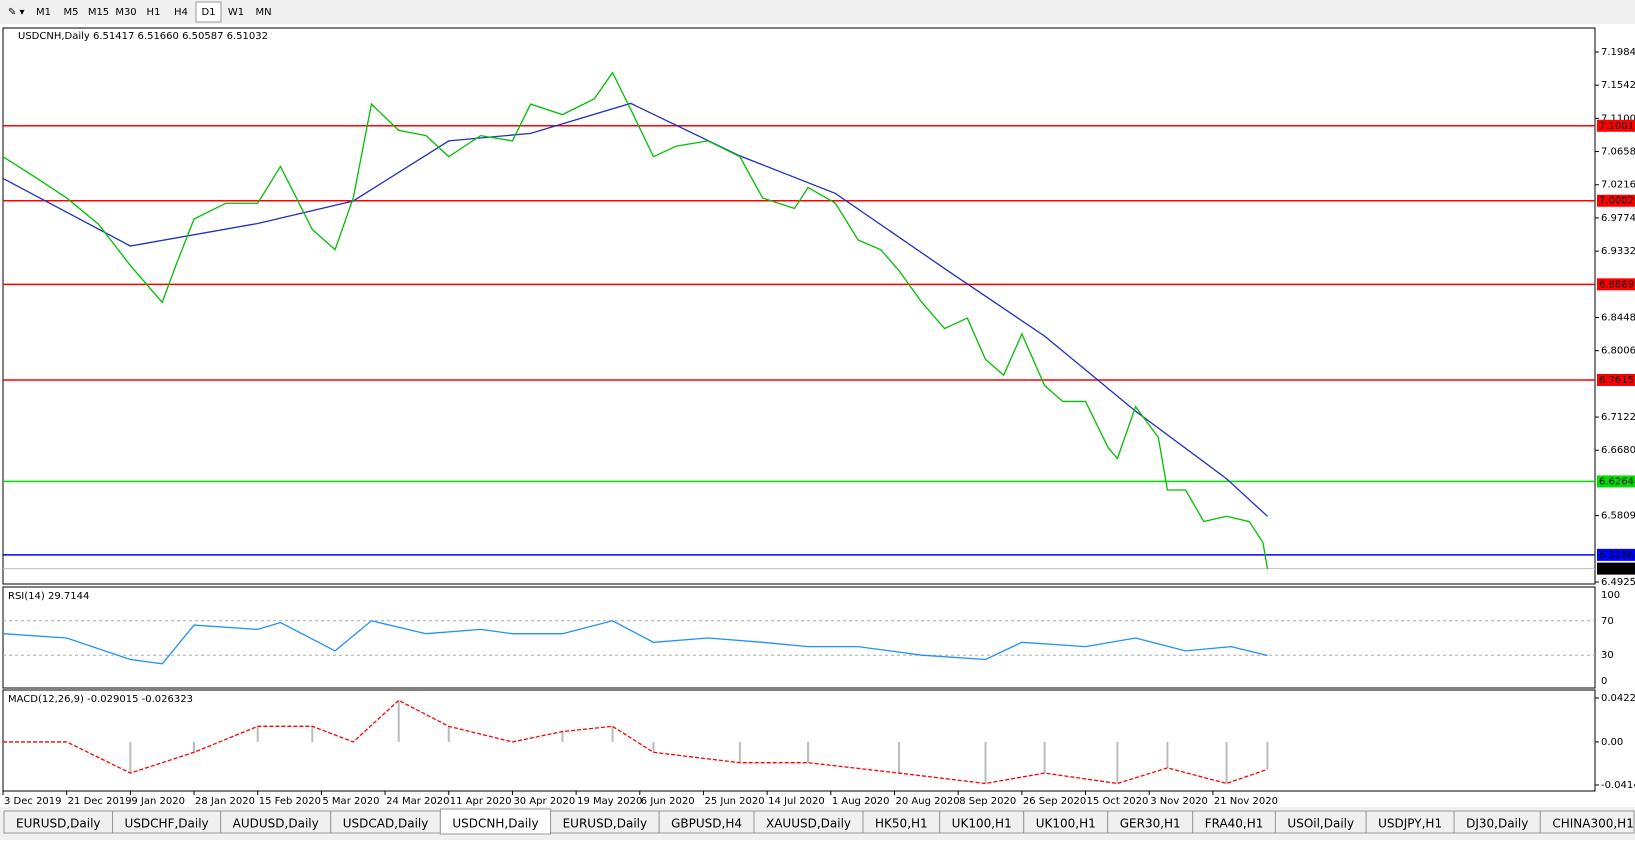 Image resolution: width=1635 pixels, height=844 pixels. What do you see at coordinates (1607, 655) in the screenshot?
I see `rsi-tick-label: 30` at bounding box center [1607, 655].